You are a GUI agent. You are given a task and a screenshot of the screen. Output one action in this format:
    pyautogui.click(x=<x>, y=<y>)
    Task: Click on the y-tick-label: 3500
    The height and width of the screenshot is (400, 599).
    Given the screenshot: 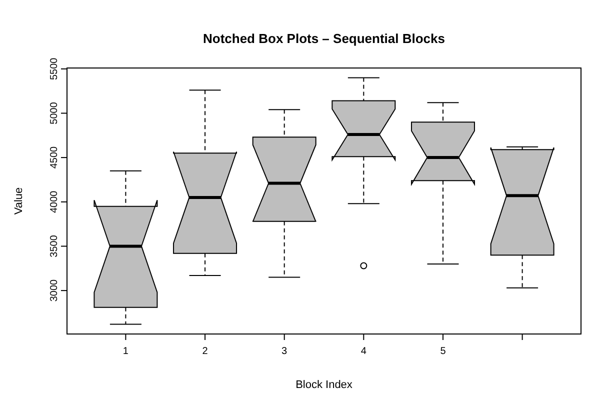 What is the action you would take?
    pyautogui.click(x=54, y=246)
    